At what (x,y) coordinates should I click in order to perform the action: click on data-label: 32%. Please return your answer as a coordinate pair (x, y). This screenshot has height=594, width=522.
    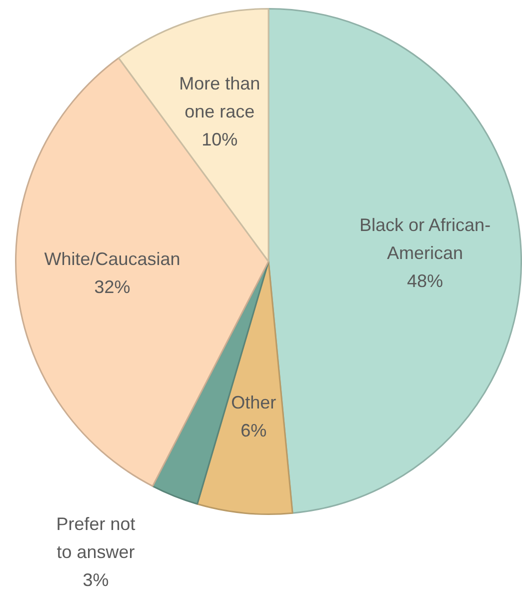
    Looking at the image, I should click on (112, 286).